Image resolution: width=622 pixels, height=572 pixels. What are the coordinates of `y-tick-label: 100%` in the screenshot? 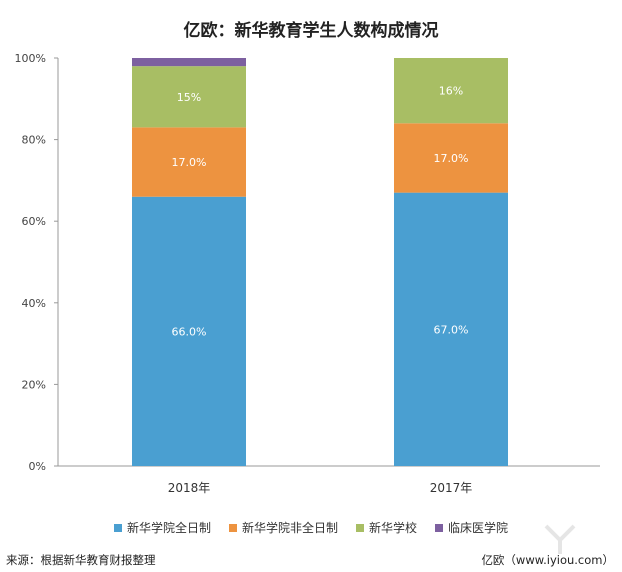 It's located at (30, 58).